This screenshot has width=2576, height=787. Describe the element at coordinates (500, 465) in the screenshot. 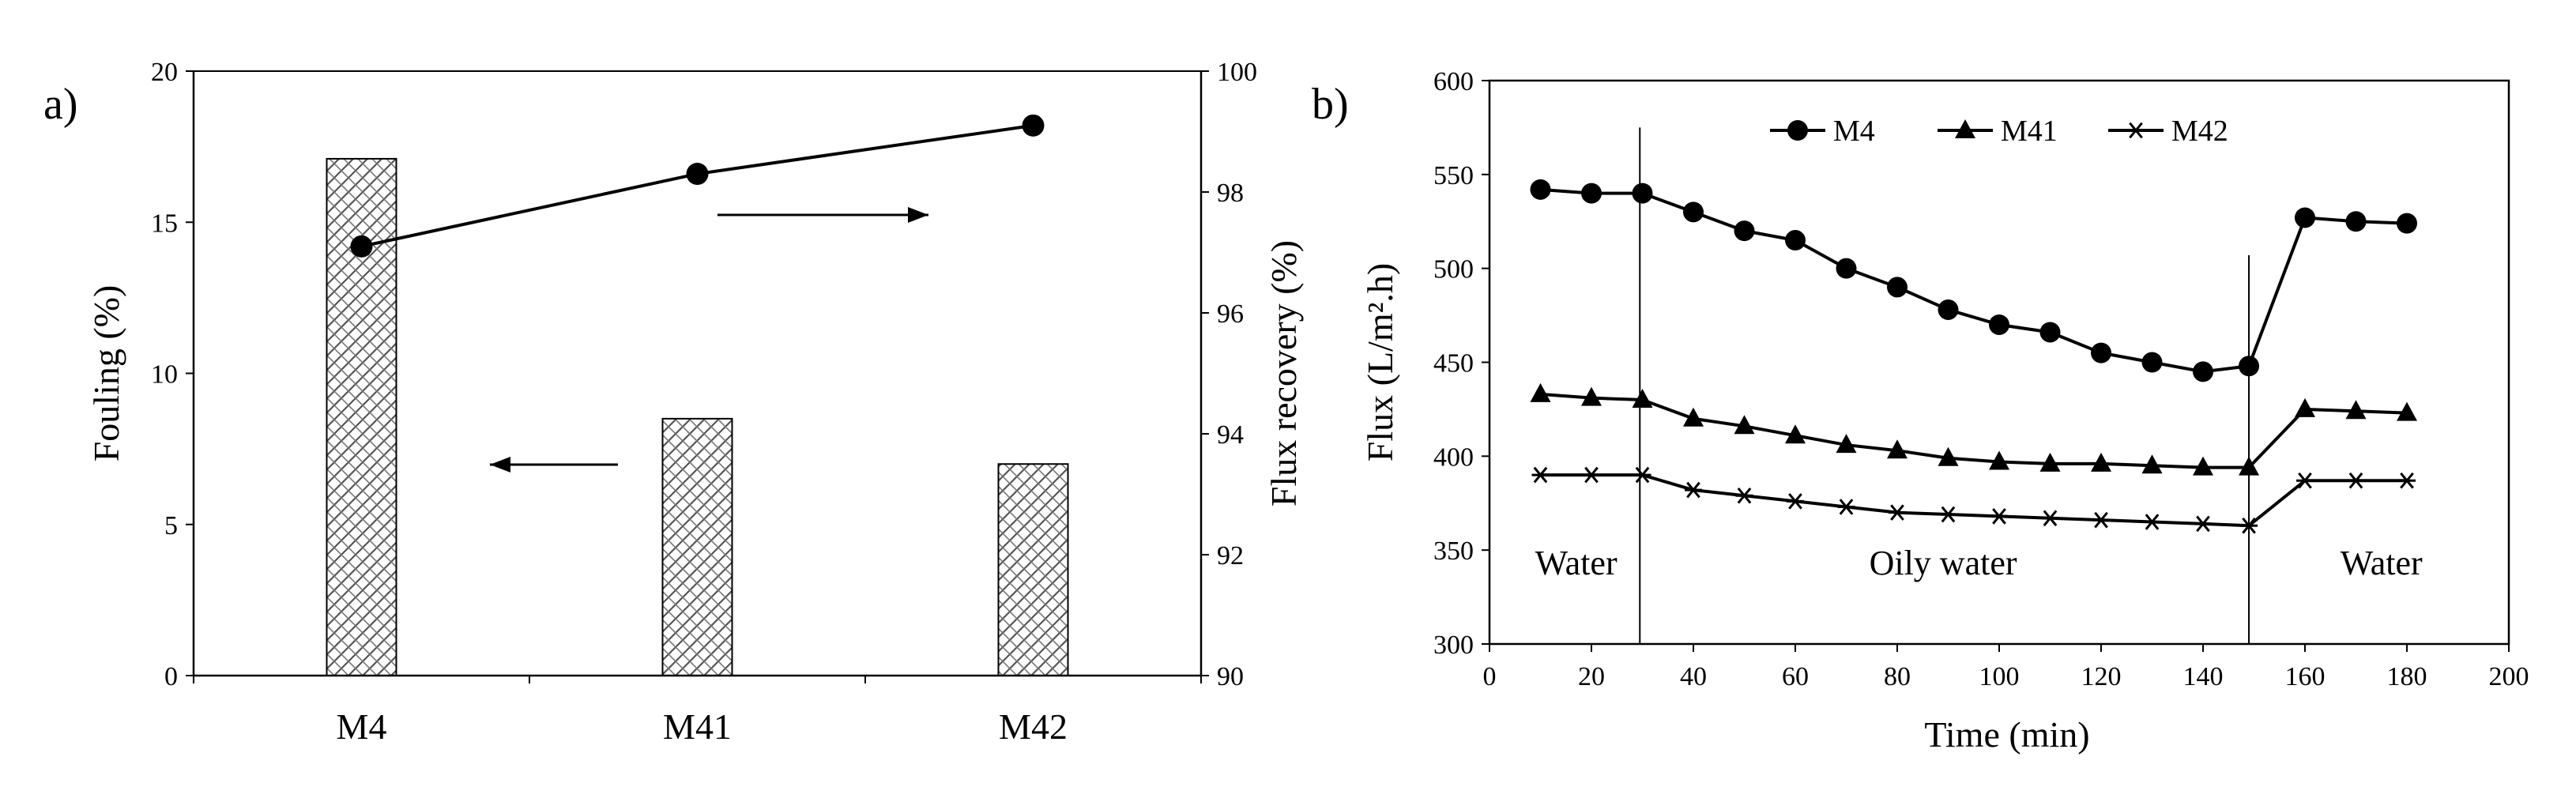

I see `arrow-to-left-axis-head` at that location.